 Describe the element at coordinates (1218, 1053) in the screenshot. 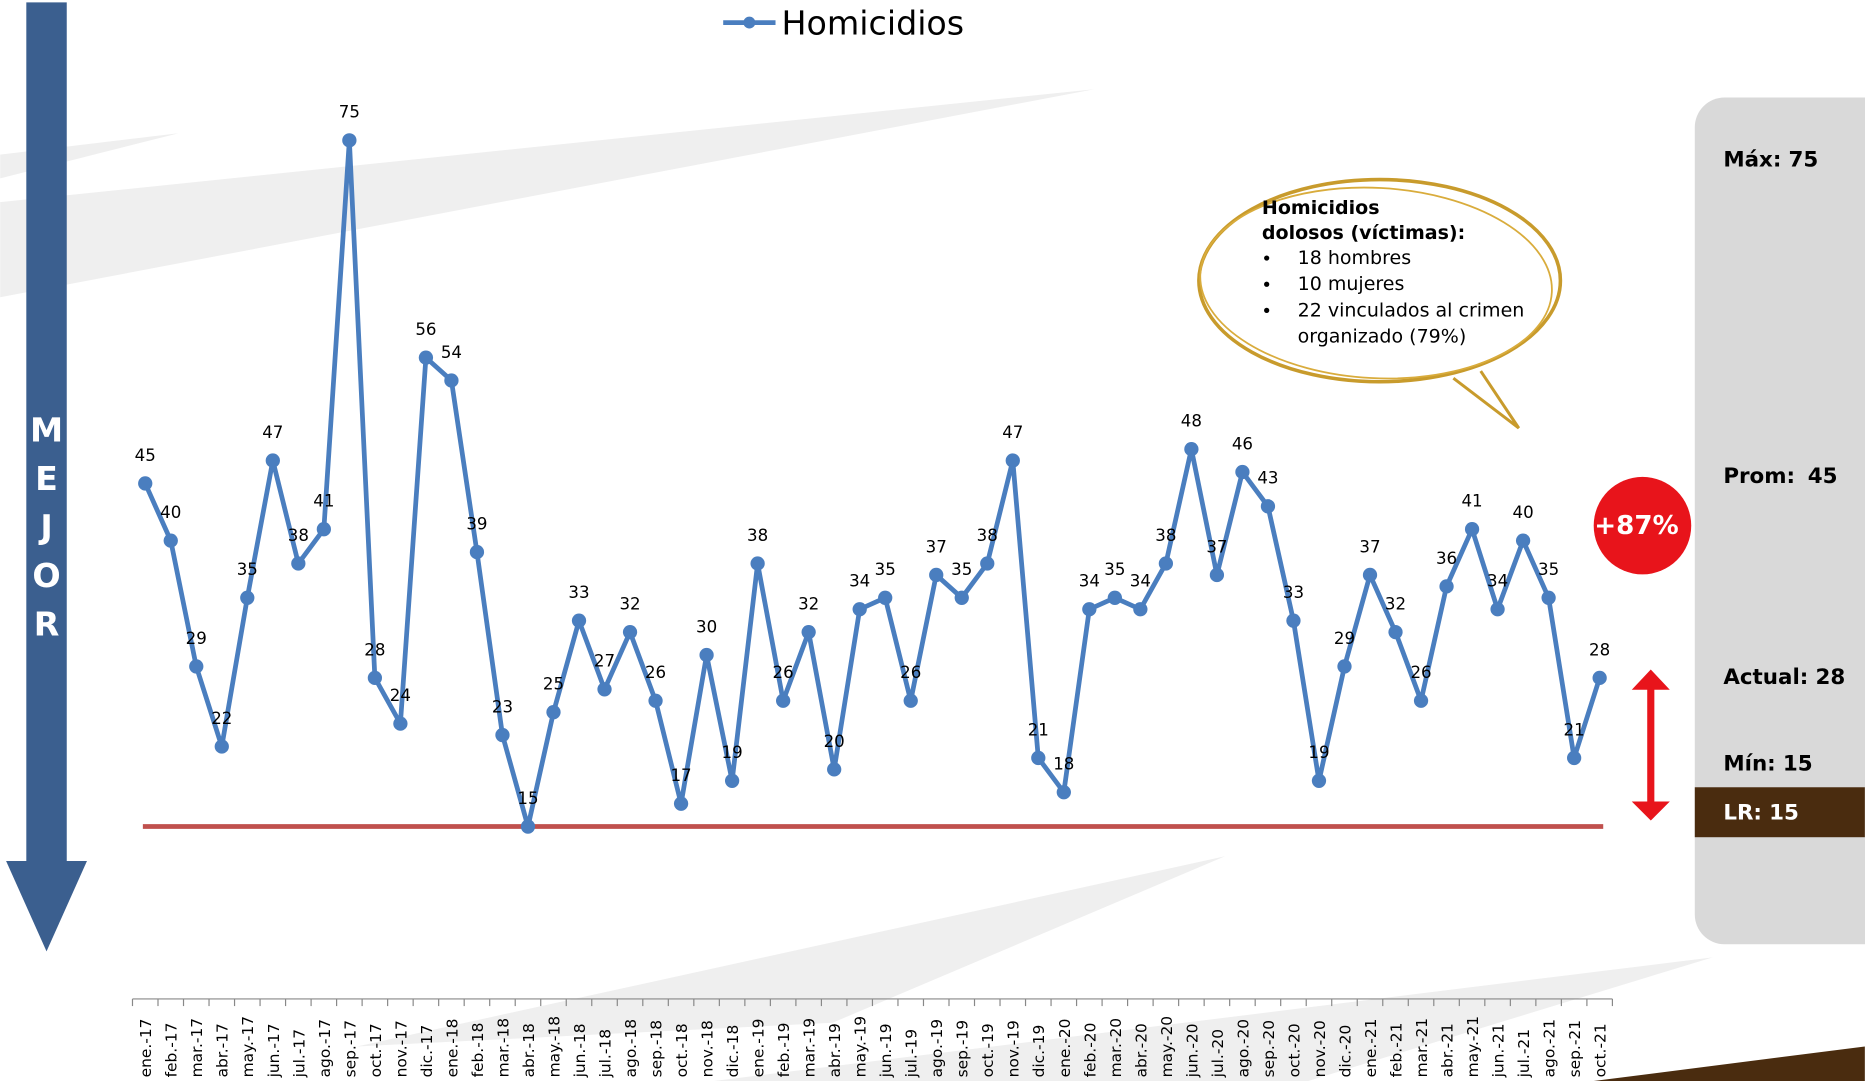

I see `x-tick-label: jul.-20` at that location.